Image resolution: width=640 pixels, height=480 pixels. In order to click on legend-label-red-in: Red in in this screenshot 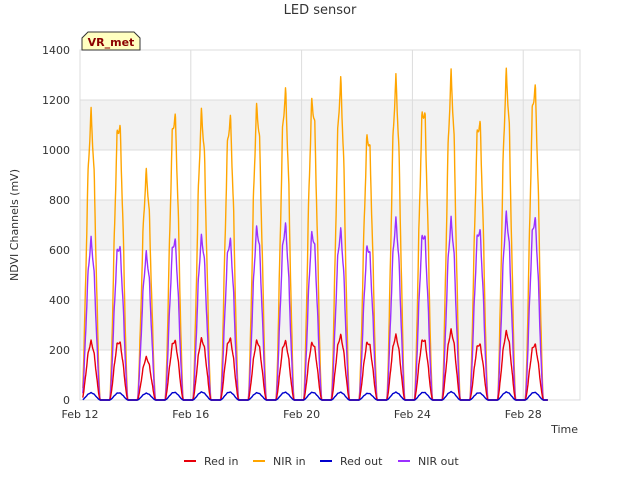, I will do `click(221, 461)`.